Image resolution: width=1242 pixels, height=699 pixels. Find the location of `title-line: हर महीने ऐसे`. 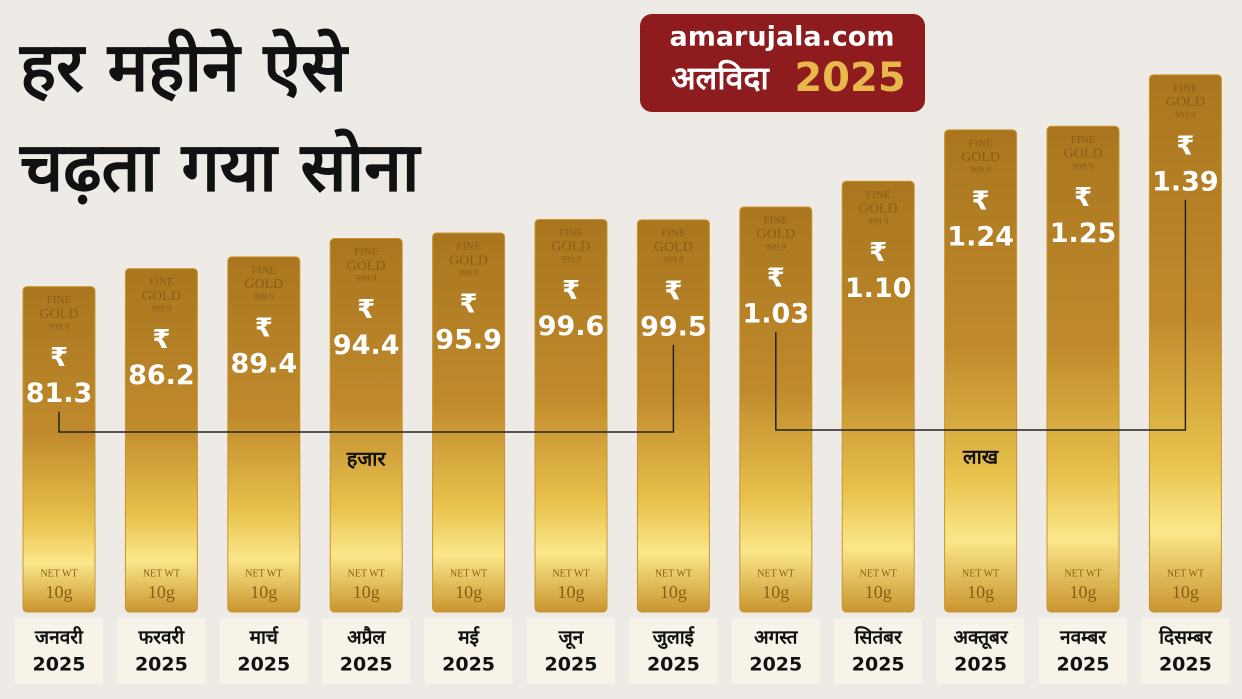

title-line: हर महीने ऐसे is located at coordinates (183, 68).